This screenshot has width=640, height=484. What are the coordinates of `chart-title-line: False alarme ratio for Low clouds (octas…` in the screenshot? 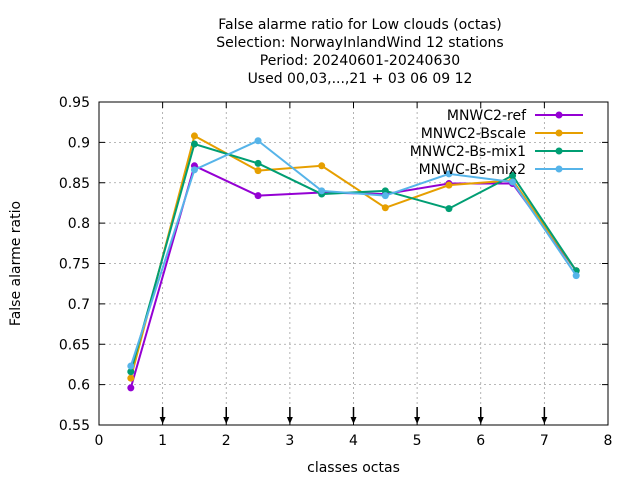 It's located at (360, 25).